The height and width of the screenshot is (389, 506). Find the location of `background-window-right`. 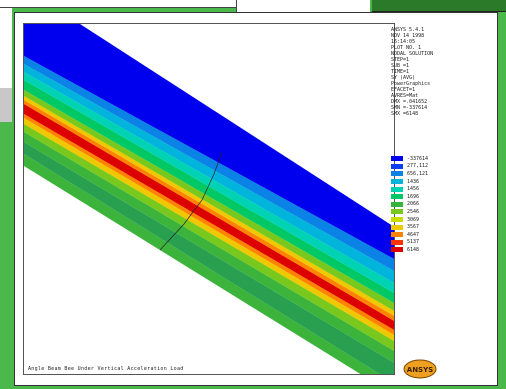

background-window-right is located at coordinates (439, 6).